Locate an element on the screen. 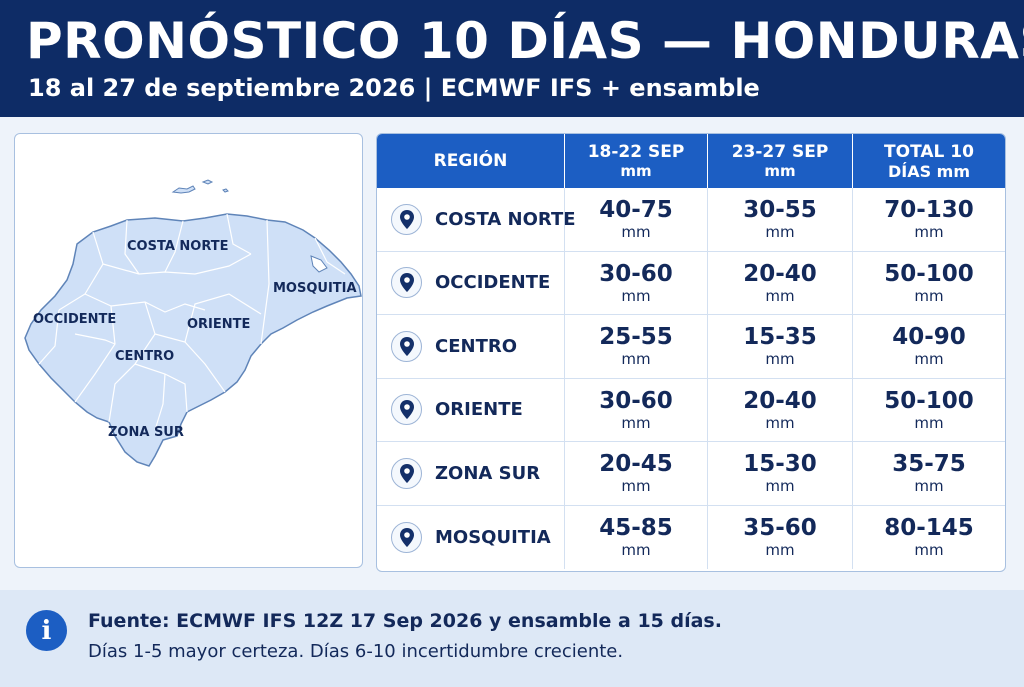  period-2-value: 35-60 is located at coordinates (780, 528).